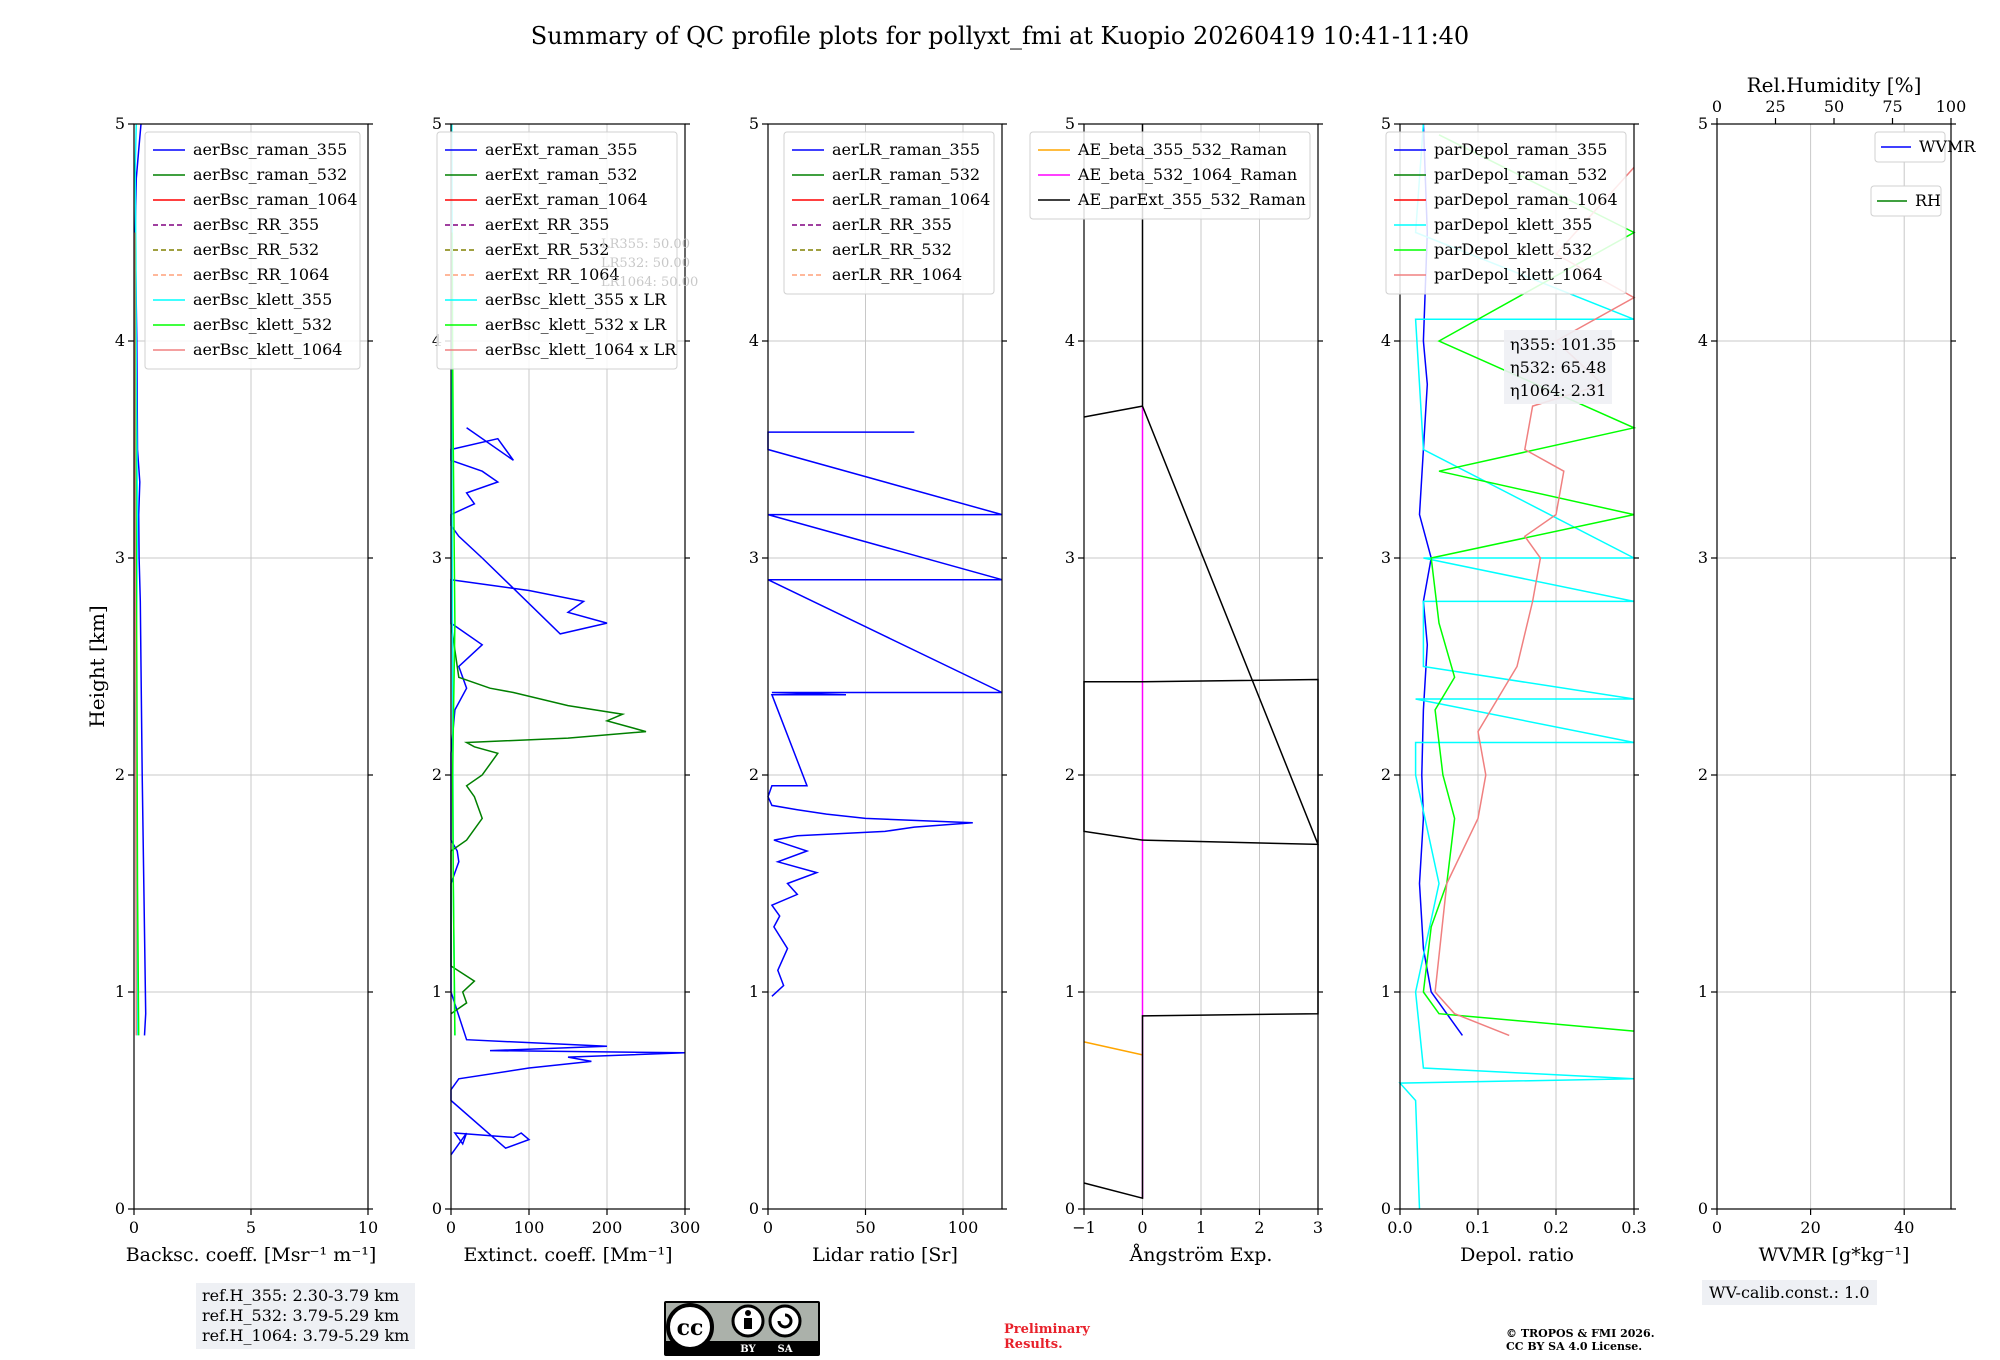 The image size is (2000, 1360). I want to click on legend-label: parDepol_raman_355, so click(1520, 149).